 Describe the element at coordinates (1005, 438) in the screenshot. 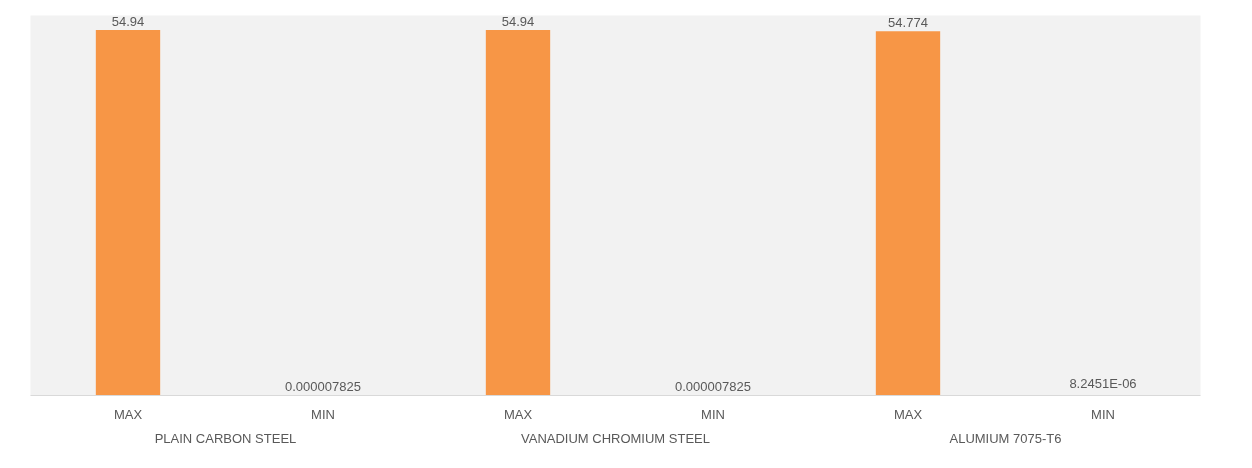

I see `text: ALUMIUM 7075-T6` at that location.